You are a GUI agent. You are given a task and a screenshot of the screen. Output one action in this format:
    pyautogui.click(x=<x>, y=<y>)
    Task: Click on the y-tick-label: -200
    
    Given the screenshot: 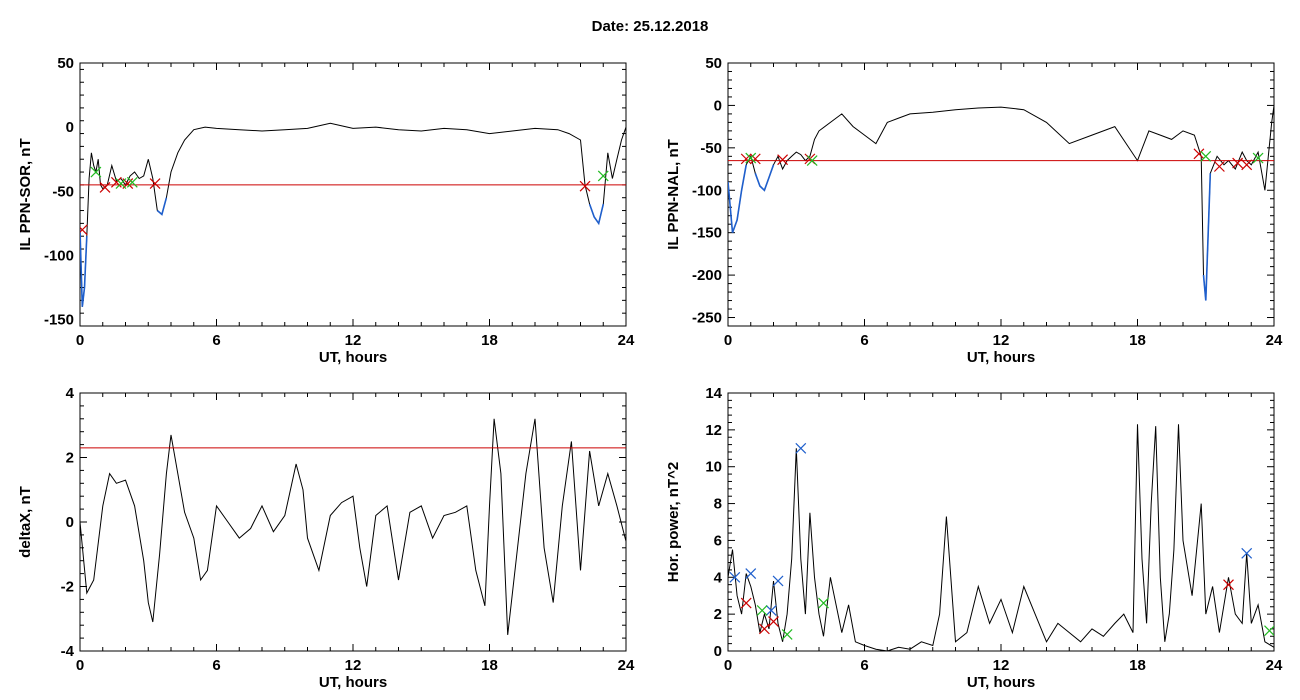 What is the action you would take?
    pyautogui.click(x=707, y=275)
    